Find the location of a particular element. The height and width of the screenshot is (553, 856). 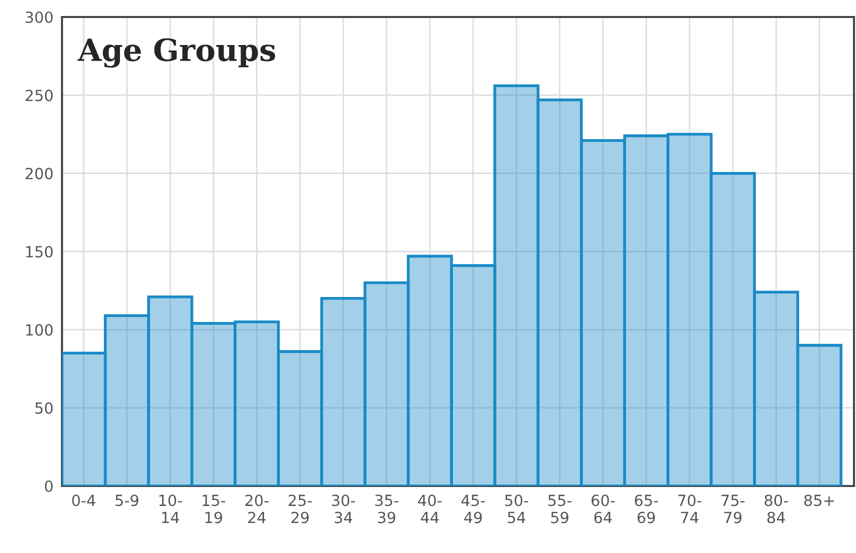

x-tick-label: 60- 64 is located at coordinates (603, 509).